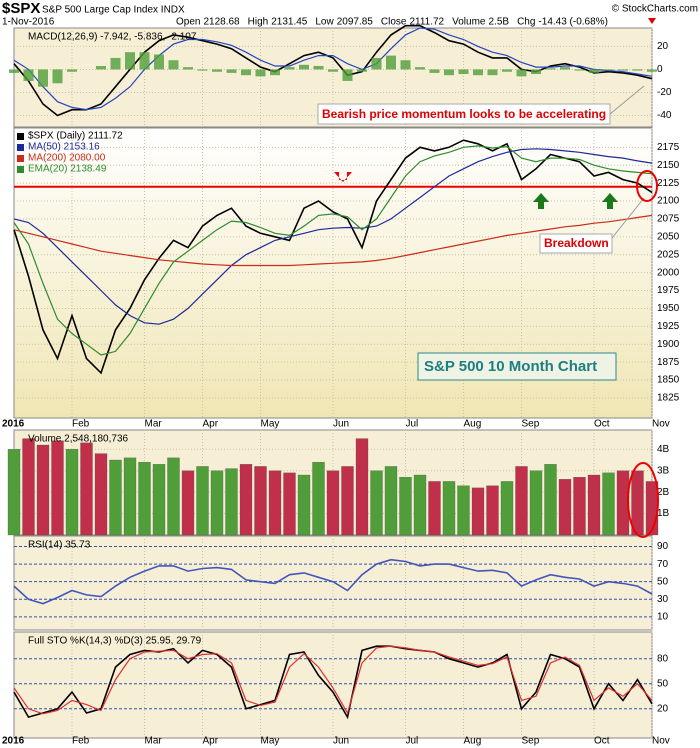 The image size is (700, 748). I want to click on quote-label: Close, so click(394, 22).